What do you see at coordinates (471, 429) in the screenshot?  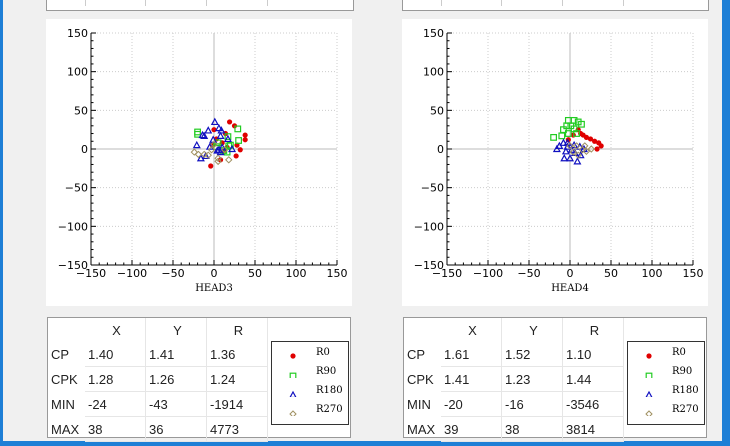 I see `stat-value: 39` at bounding box center [471, 429].